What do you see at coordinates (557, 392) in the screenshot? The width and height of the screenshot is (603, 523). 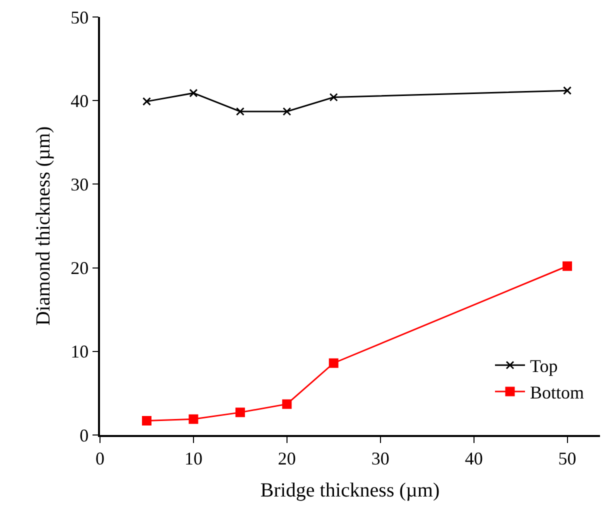 I see `legend-label: Bottom` at bounding box center [557, 392].